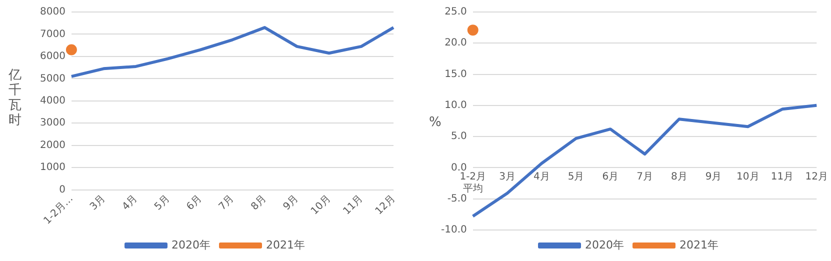 The width and height of the screenshot is (831, 261). Describe the element at coordinates (455, 12) in the screenshot. I see `y-tick-label: 25.0` at that location.